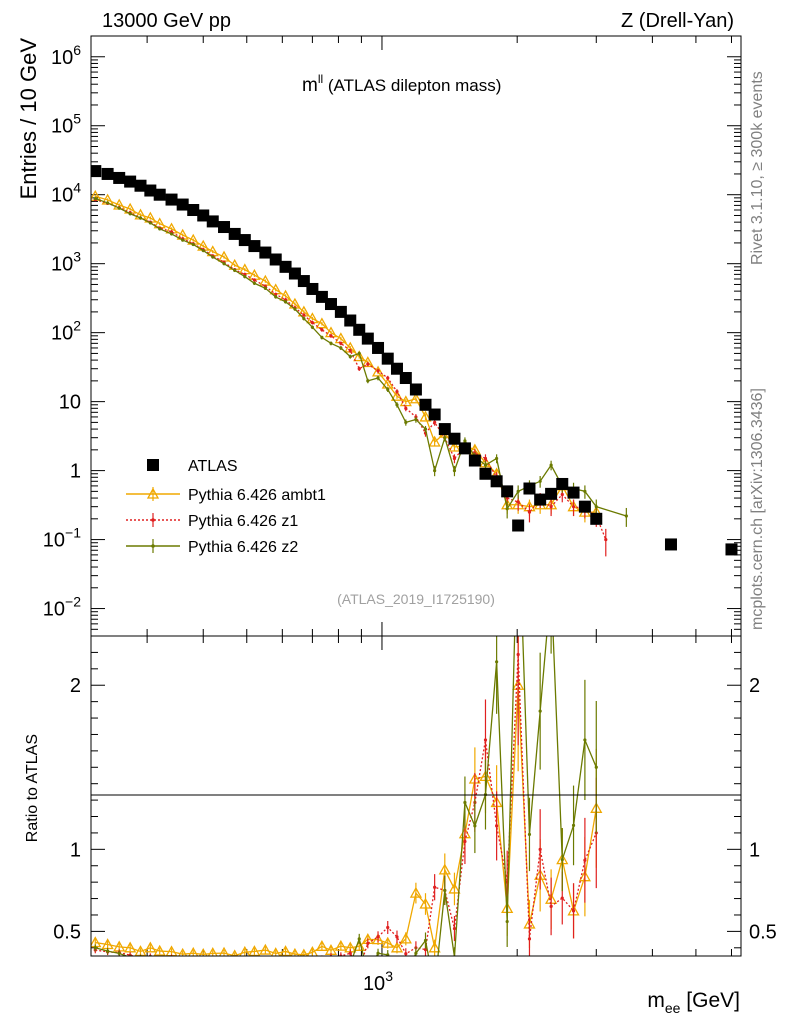  Describe the element at coordinates (77, 188) in the screenshot. I see `y-tick-label-exp: 4` at that location.